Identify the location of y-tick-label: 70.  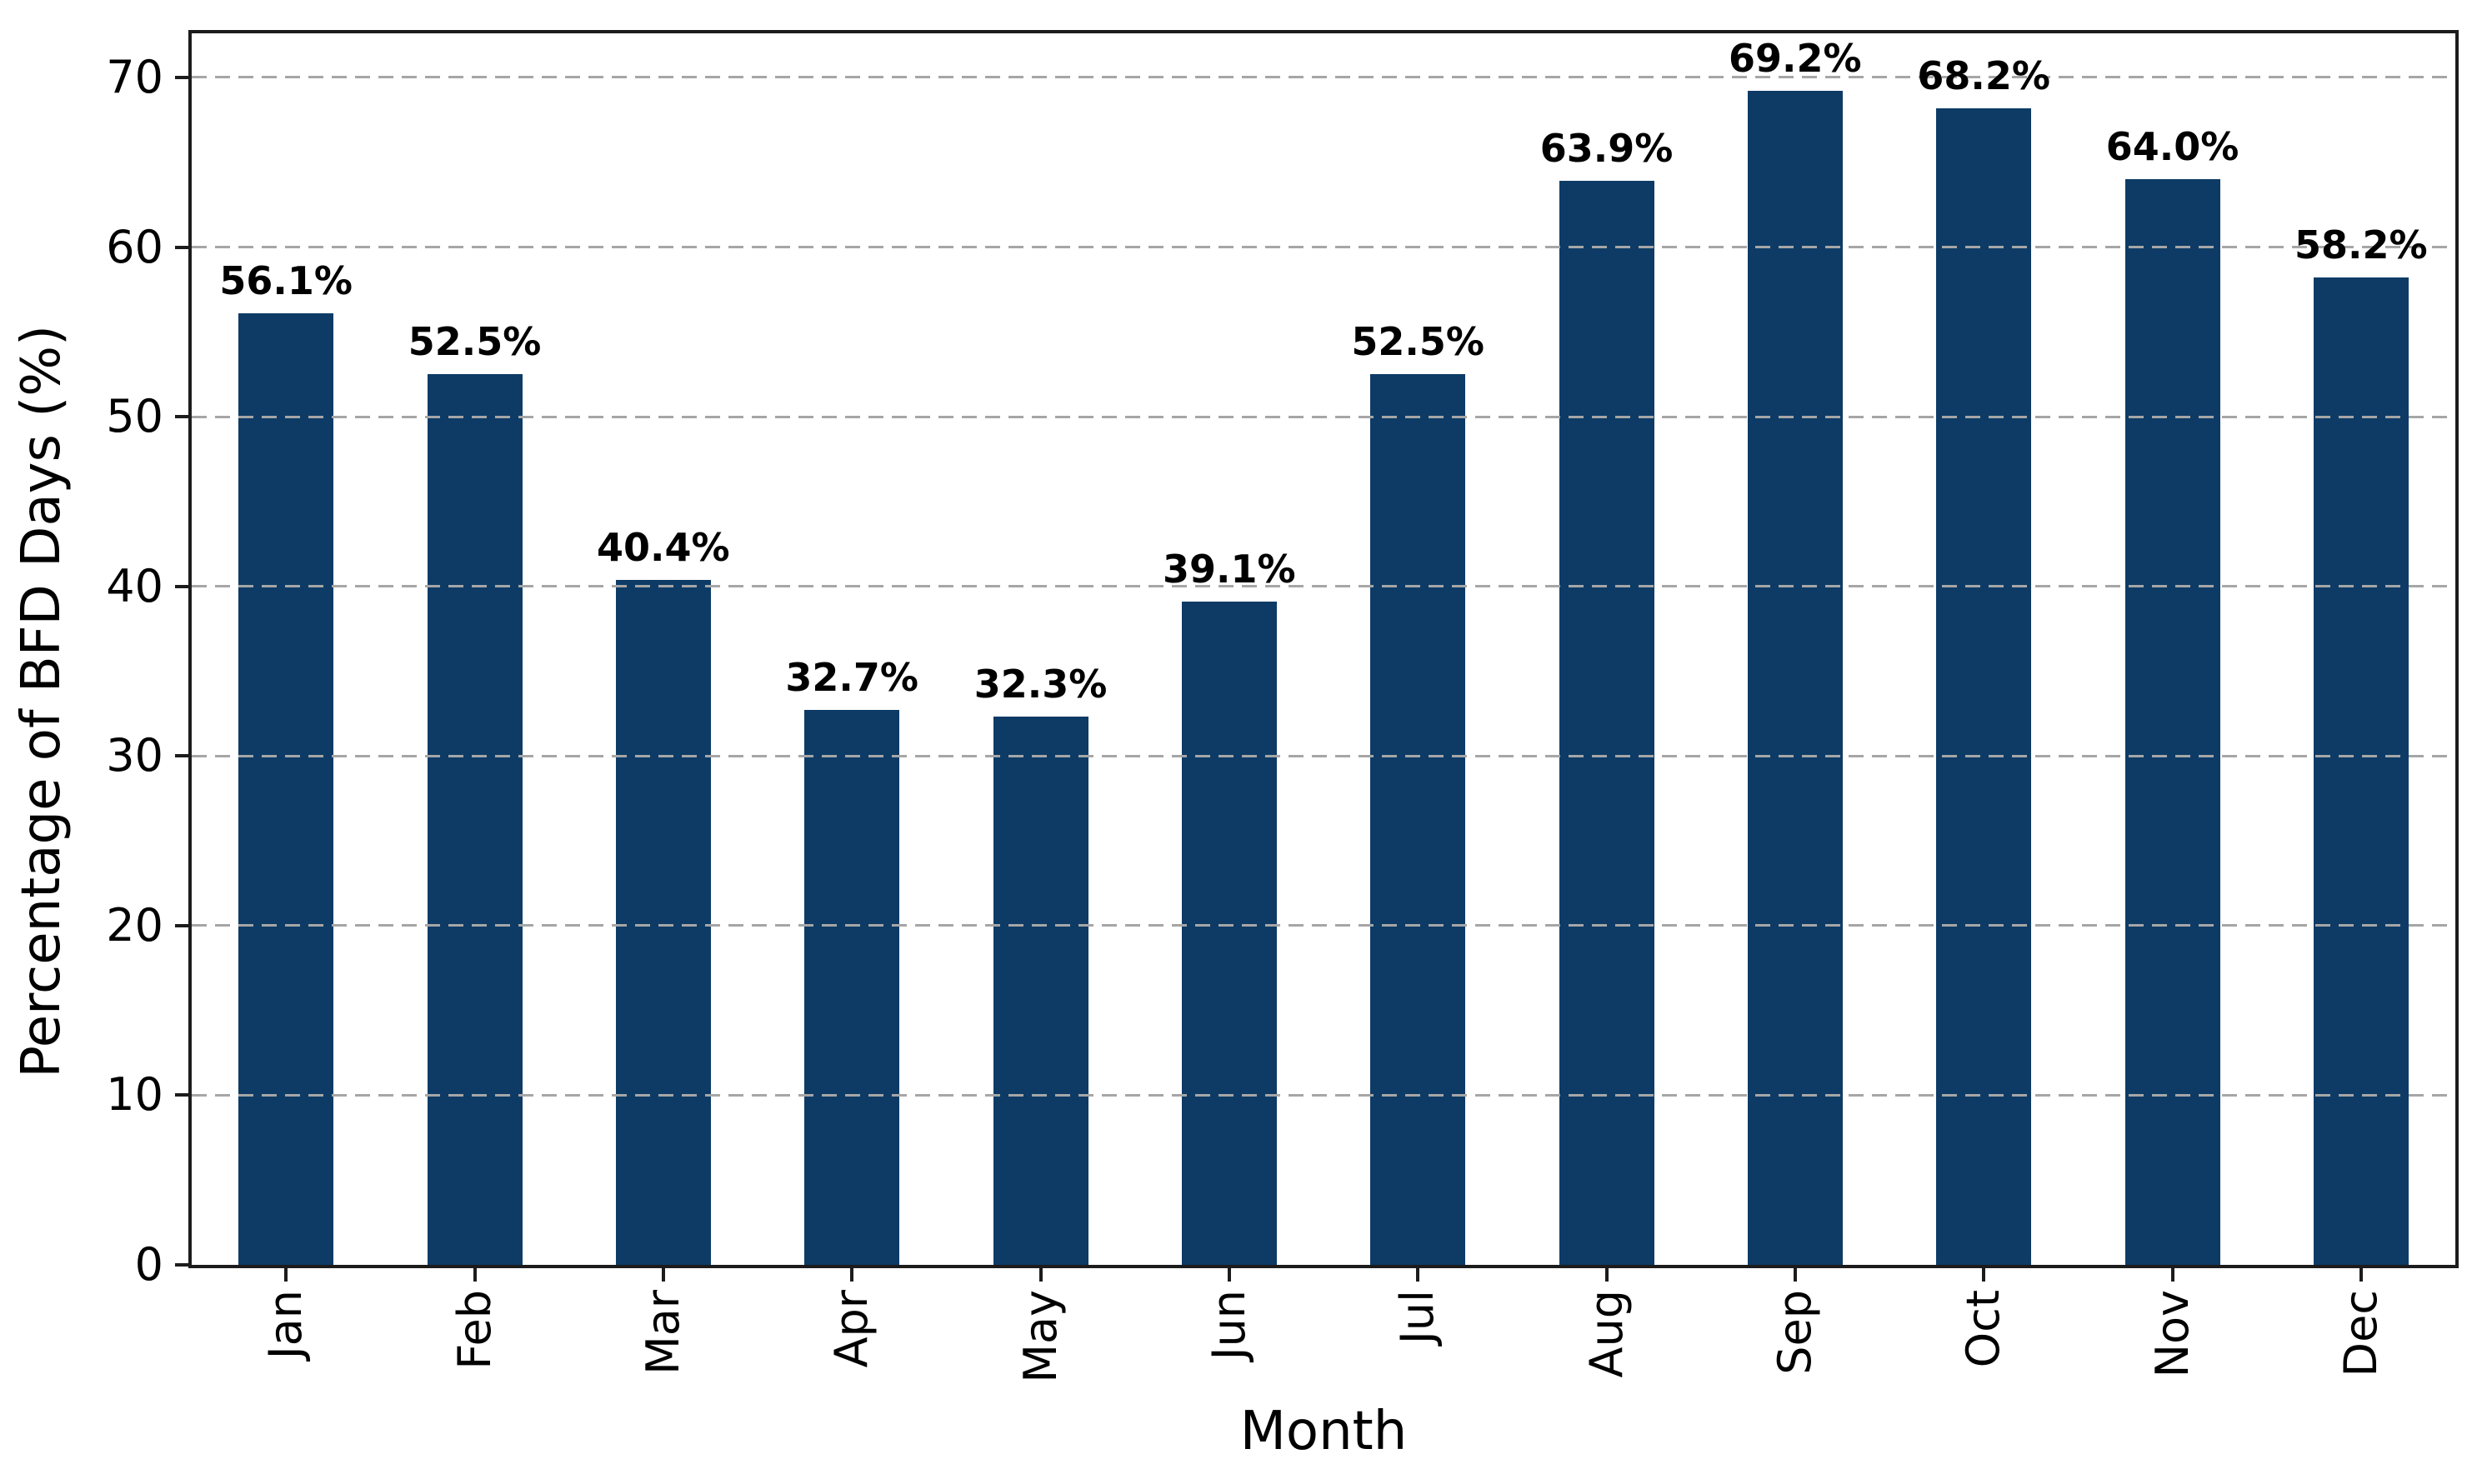
(134, 76).